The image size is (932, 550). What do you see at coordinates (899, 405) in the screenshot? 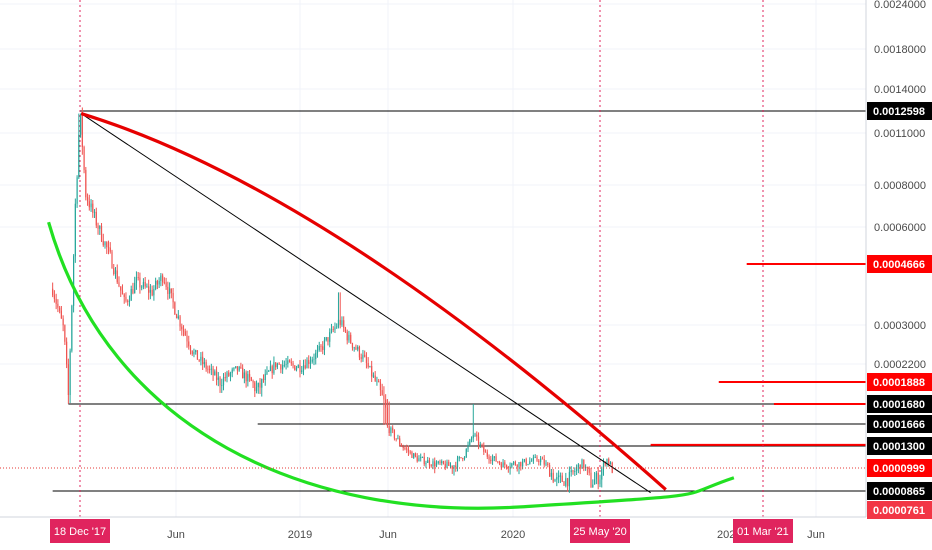
I see `price-label-text: 0.0001680` at bounding box center [899, 405].